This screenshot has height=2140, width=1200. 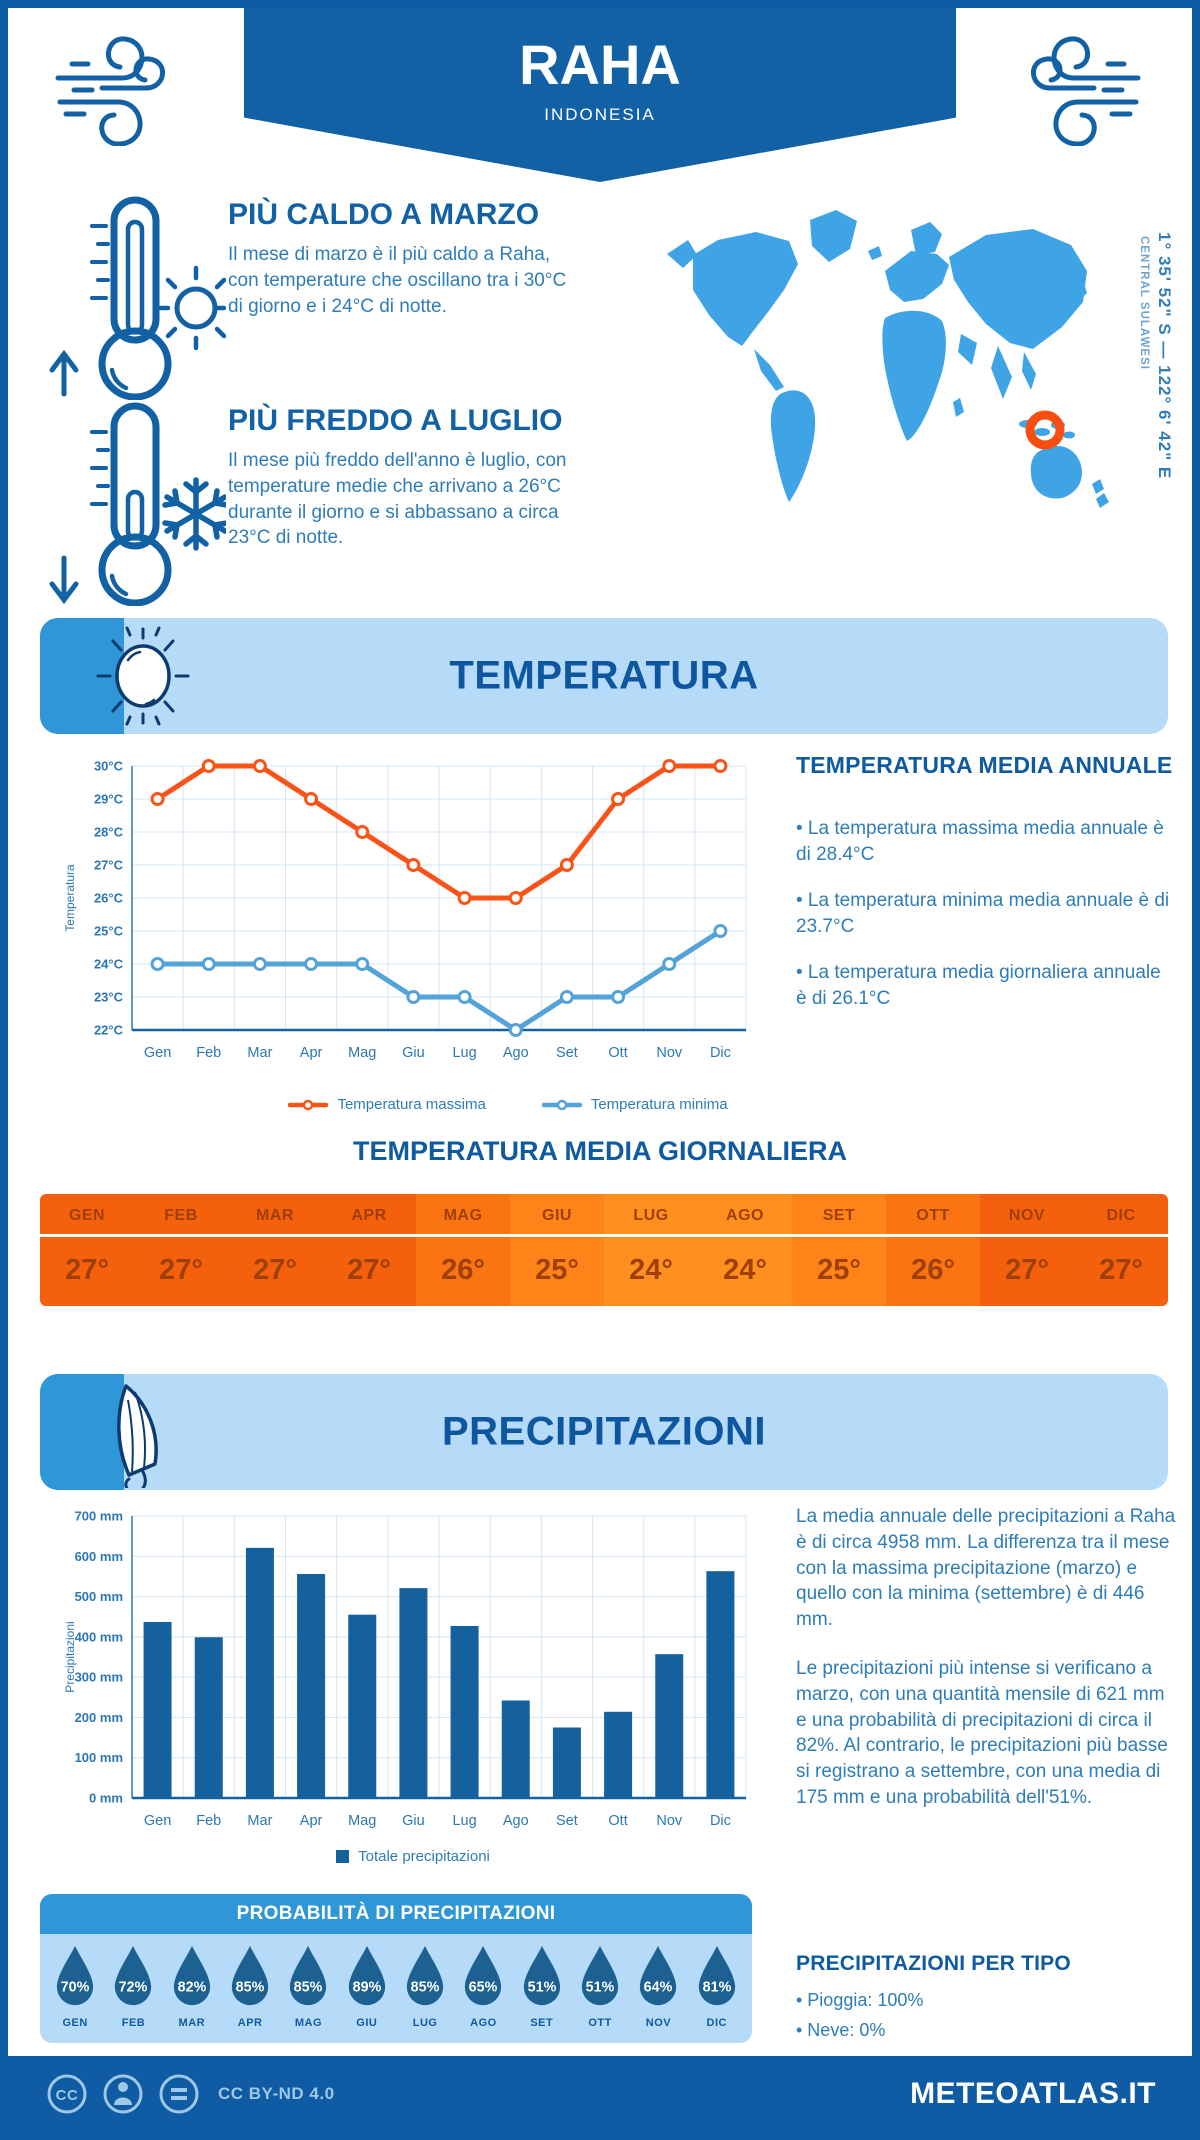 I want to click on warmest-month-title: PIÙ CALDO A MARZO, so click(x=384, y=214).